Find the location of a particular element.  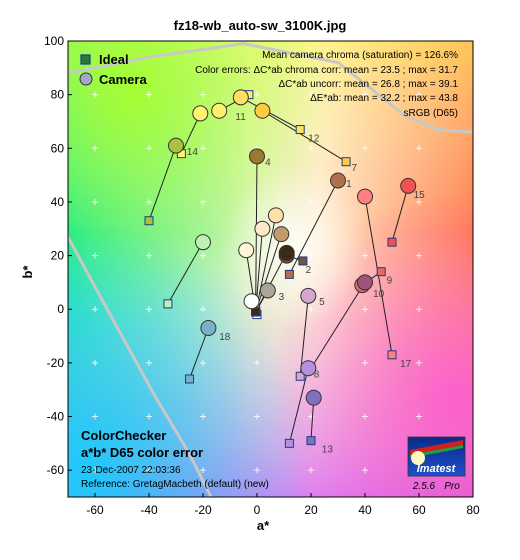

x-tick-label: 20 is located at coordinates (311, 510).